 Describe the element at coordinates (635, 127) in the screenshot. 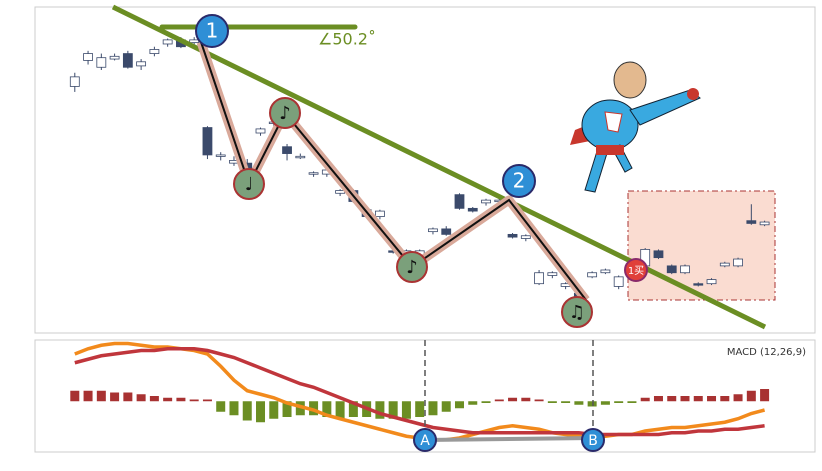

I see `superhero` at that location.